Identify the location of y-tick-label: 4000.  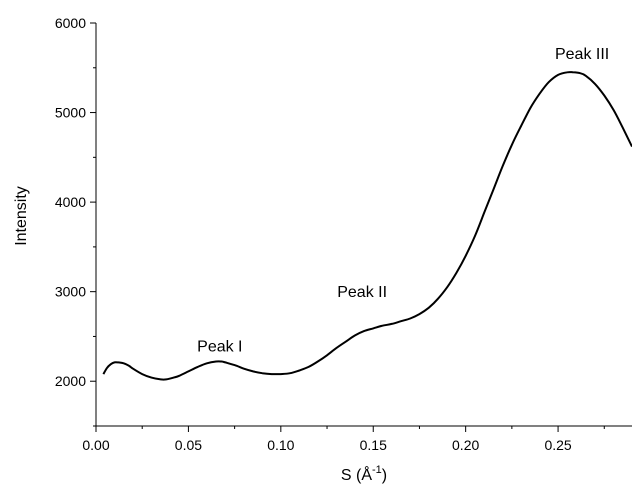
(70, 202).